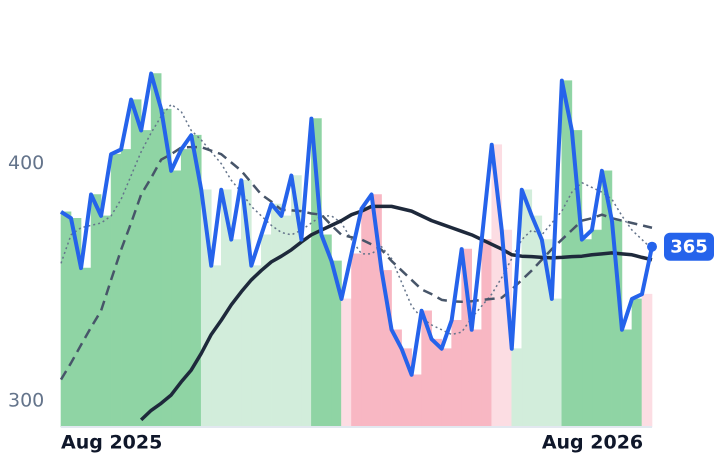 This screenshot has height=464, width=718. Describe the element at coordinates (26, 400) in the screenshot. I see `y-tick-label: 300` at that location.